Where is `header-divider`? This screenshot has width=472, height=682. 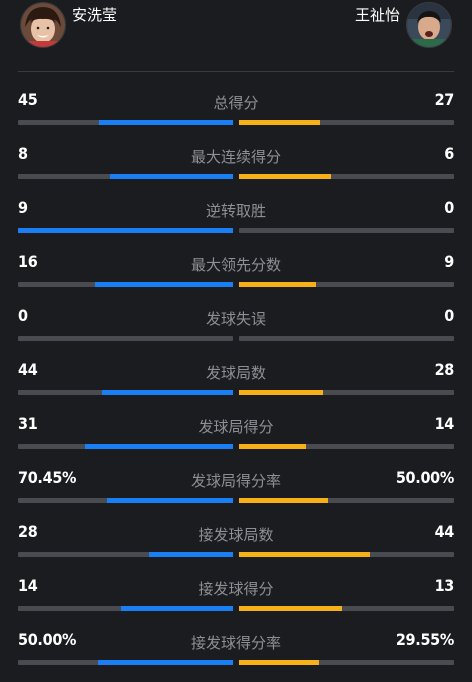 header-divider is located at coordinates (236, 71).